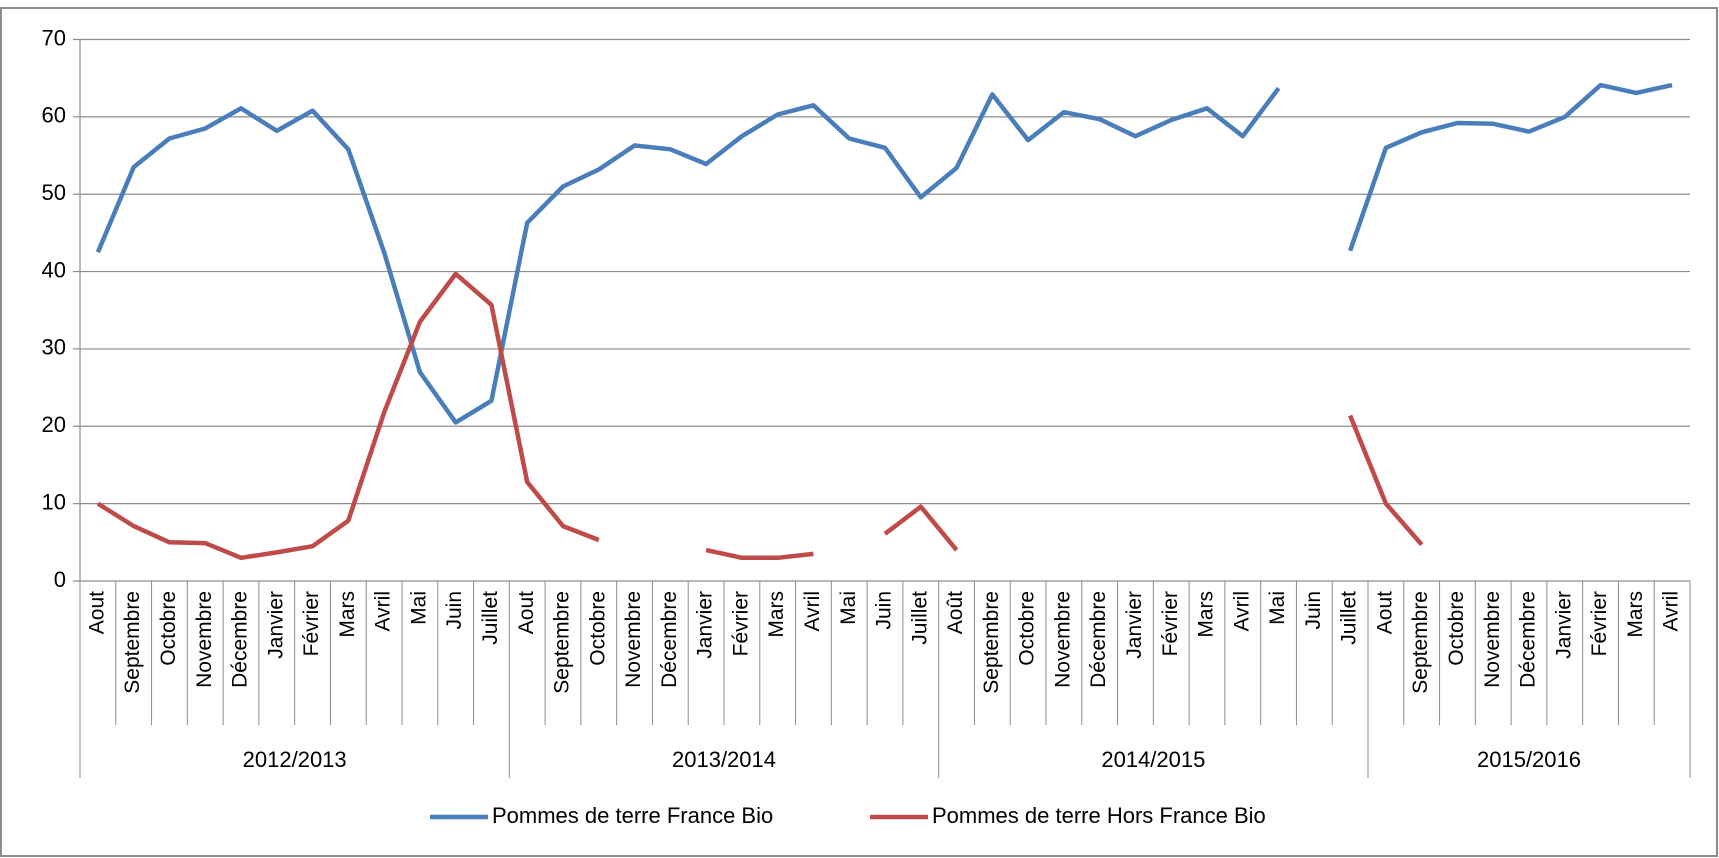 The image size is (1719, 858). I want to click on y-tick-label: 40, so click(54, 269).